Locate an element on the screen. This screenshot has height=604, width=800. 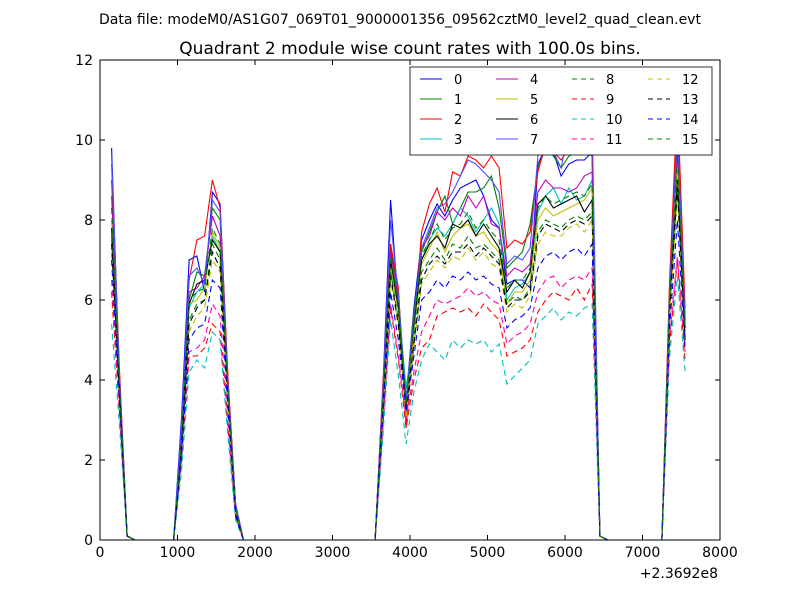
legend-label-8: 8 is located at coordinates (610, 80).